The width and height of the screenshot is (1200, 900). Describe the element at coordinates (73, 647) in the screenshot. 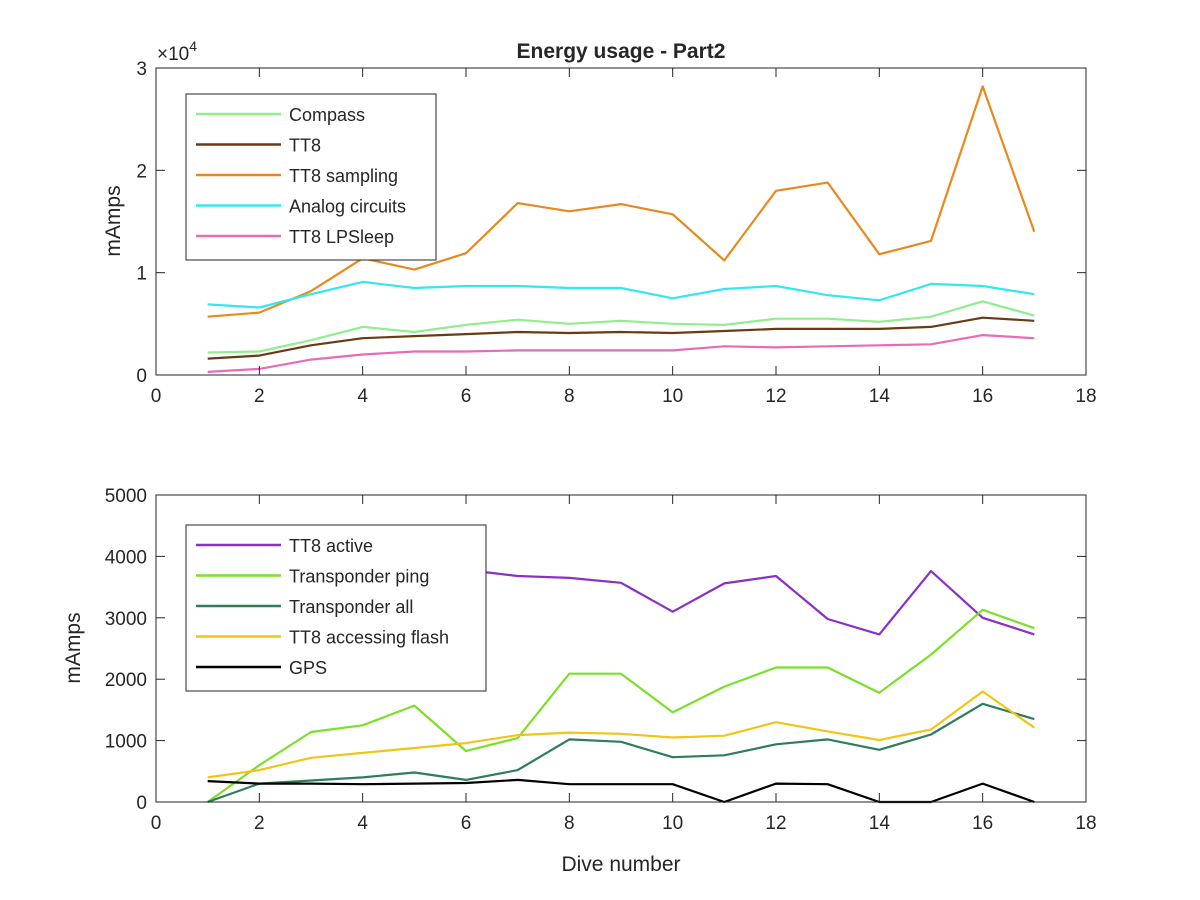

I see `y-axis-label-bottom: mAmps` at that location.